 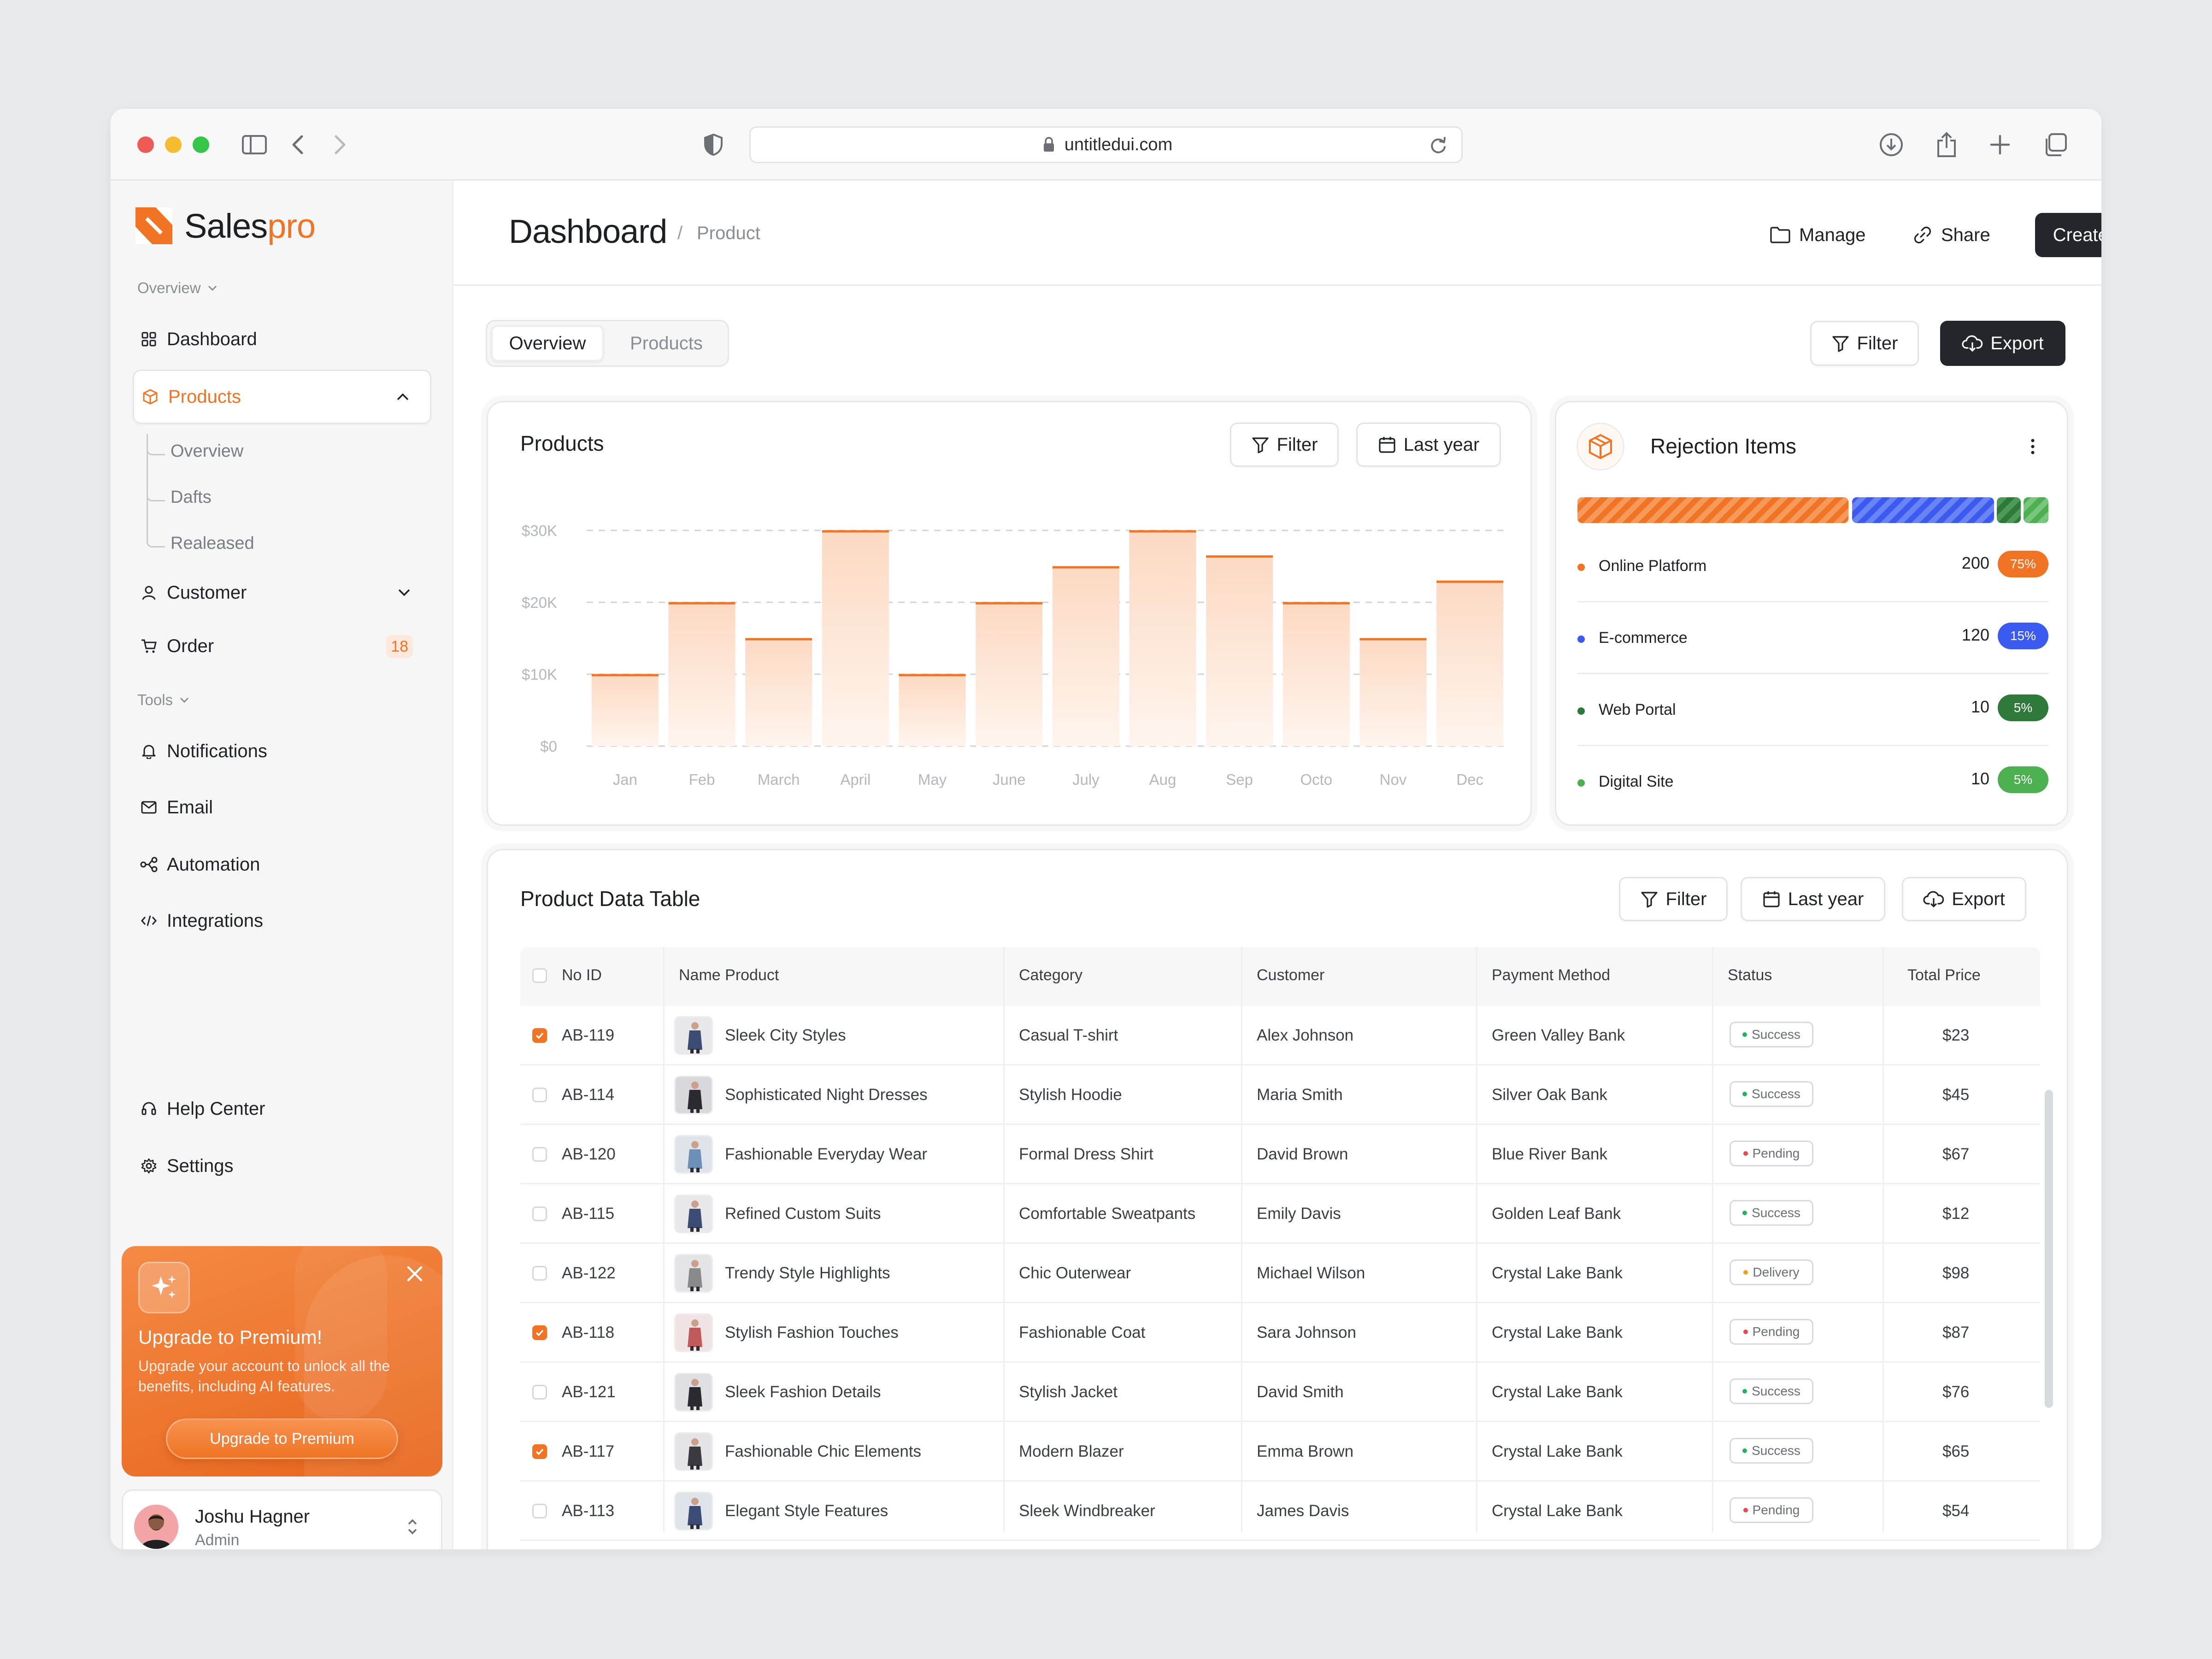 What do you see at coordinates (2055, 144) in the screenshot?
I see `tabs-overview-icon` at bounding box center [2055, 144].